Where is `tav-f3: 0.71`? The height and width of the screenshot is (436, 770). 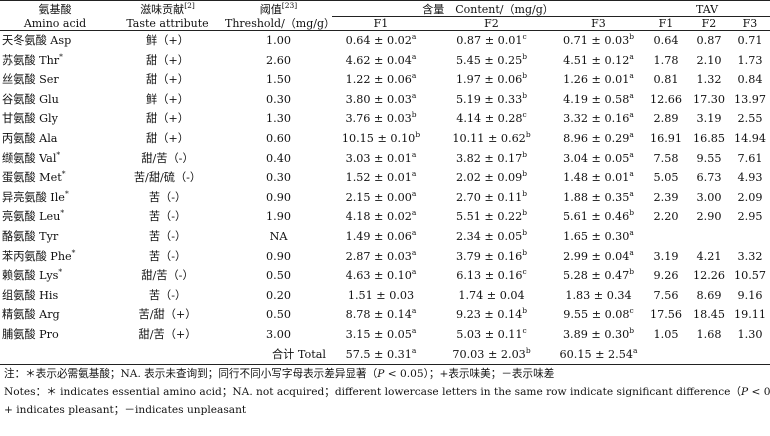
tav-f3: 0.71 is located at coordinates (750, 40).